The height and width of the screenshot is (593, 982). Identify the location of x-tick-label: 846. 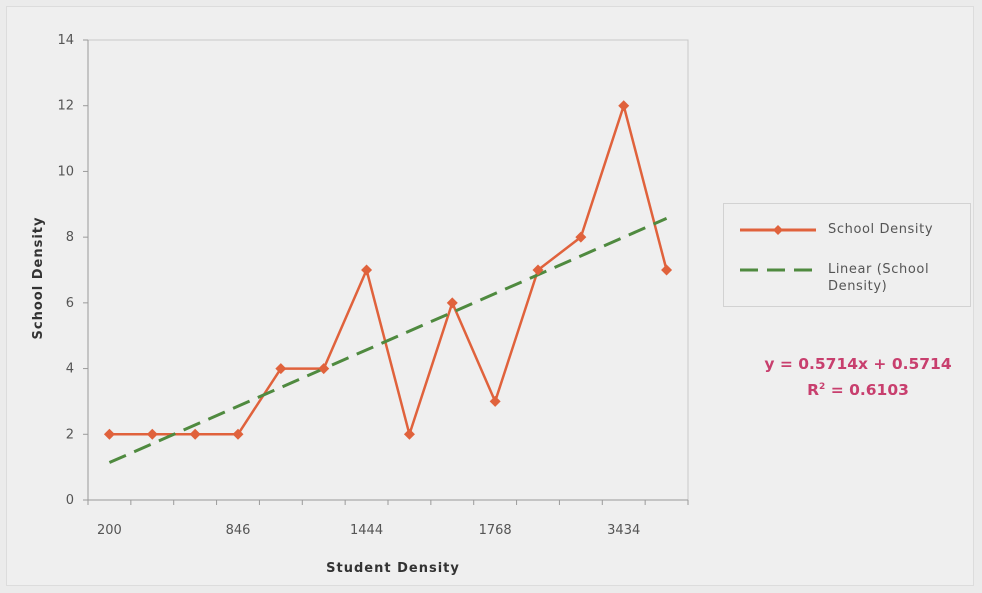
(238, 530).